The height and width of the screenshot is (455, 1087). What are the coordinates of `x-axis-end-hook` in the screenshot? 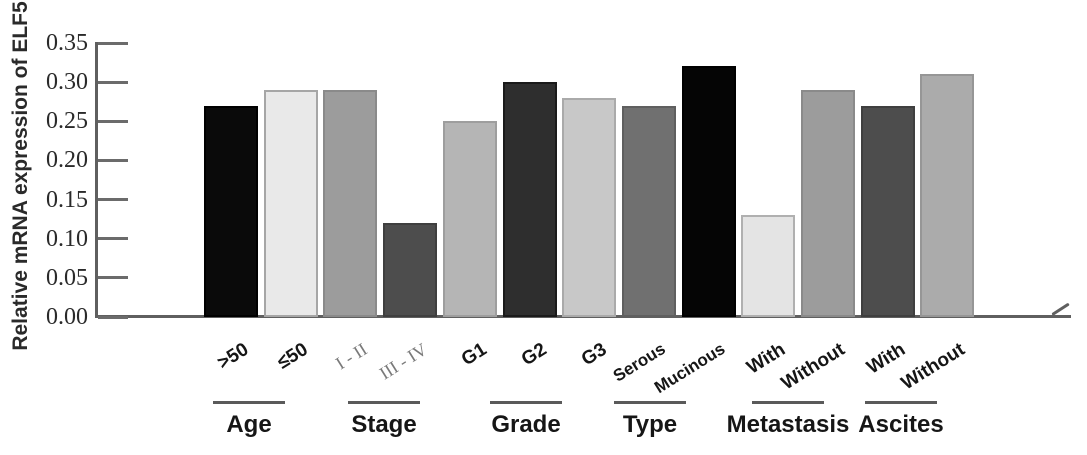 It's located at (1060, 309).